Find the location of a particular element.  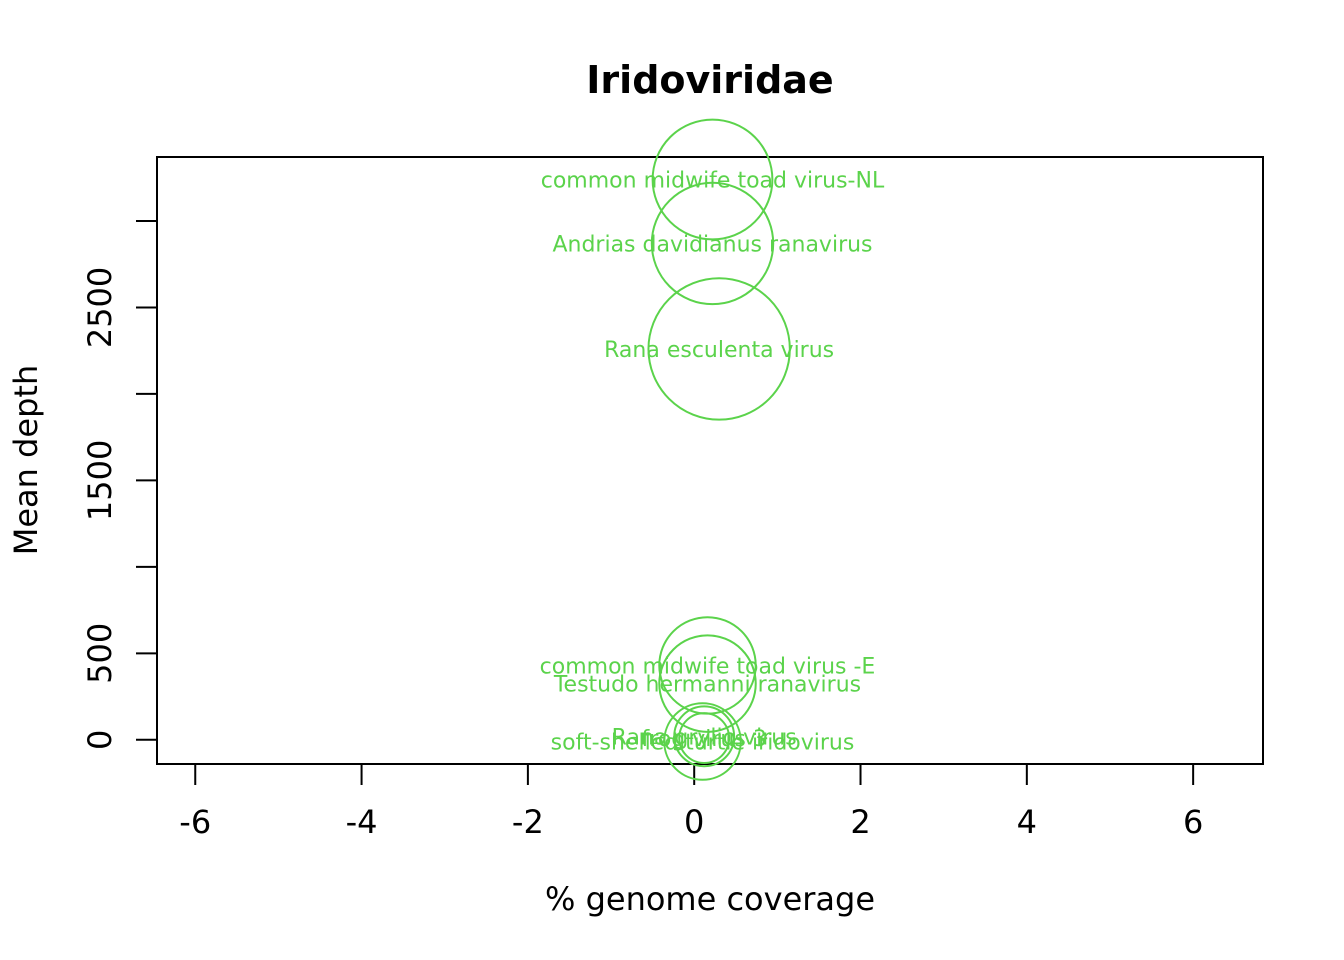

x-tick-label: -6 is located at coordinates (195, 822).